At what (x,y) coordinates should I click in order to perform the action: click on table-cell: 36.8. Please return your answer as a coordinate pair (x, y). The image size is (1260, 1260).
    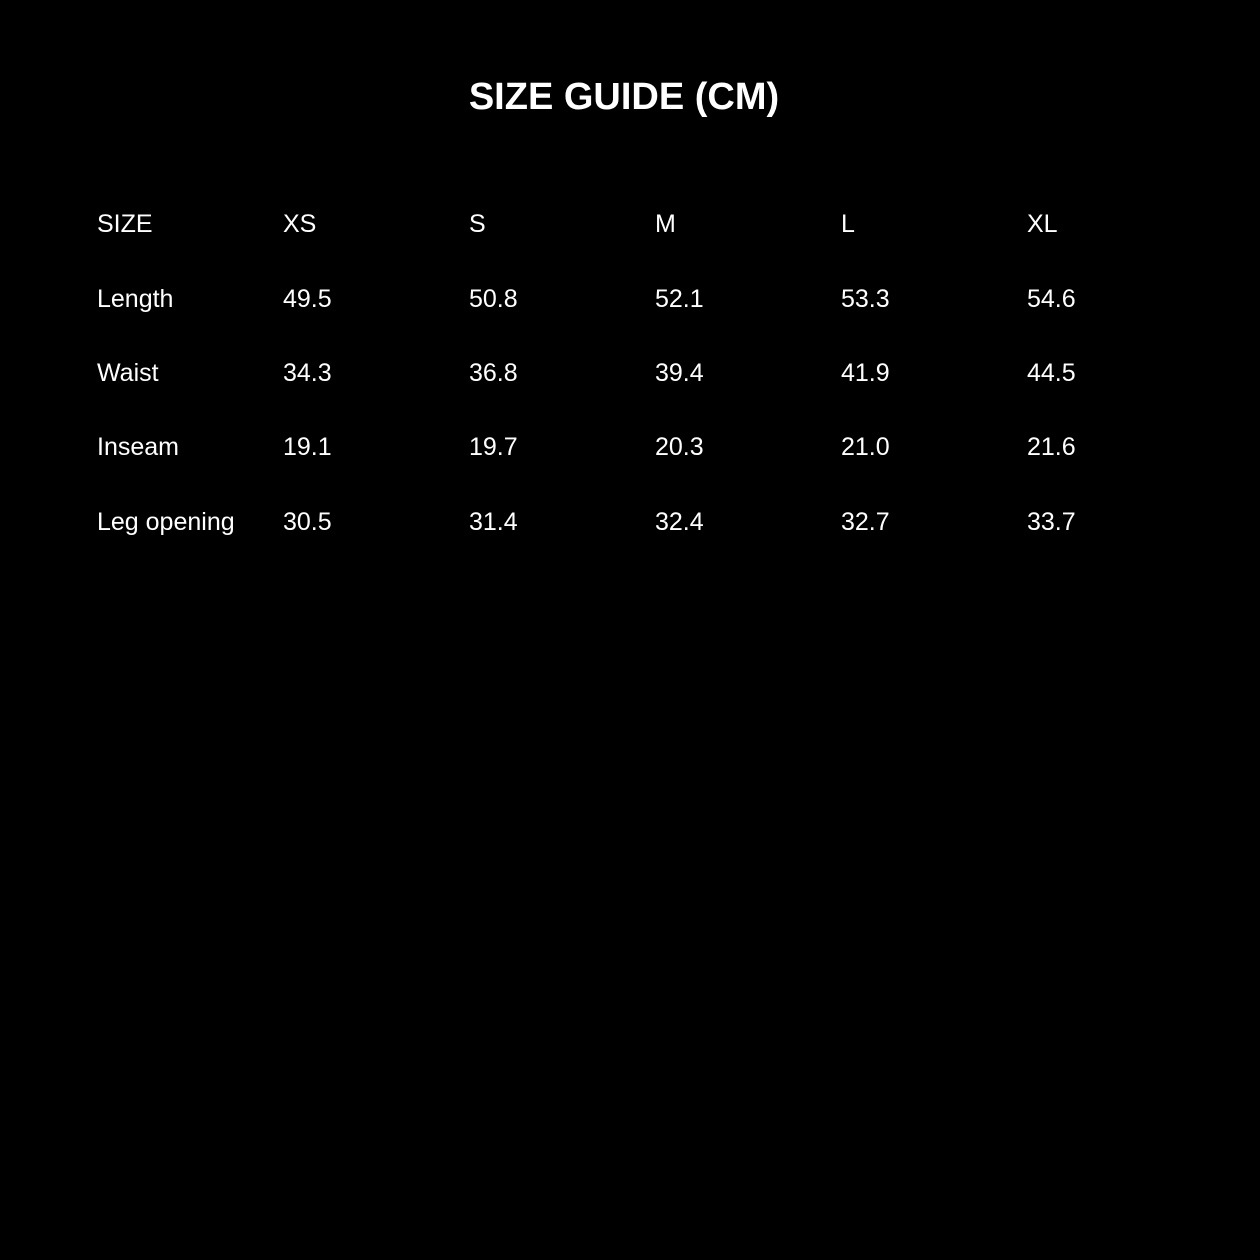
    Looking at the image, I should click on (493, 373).